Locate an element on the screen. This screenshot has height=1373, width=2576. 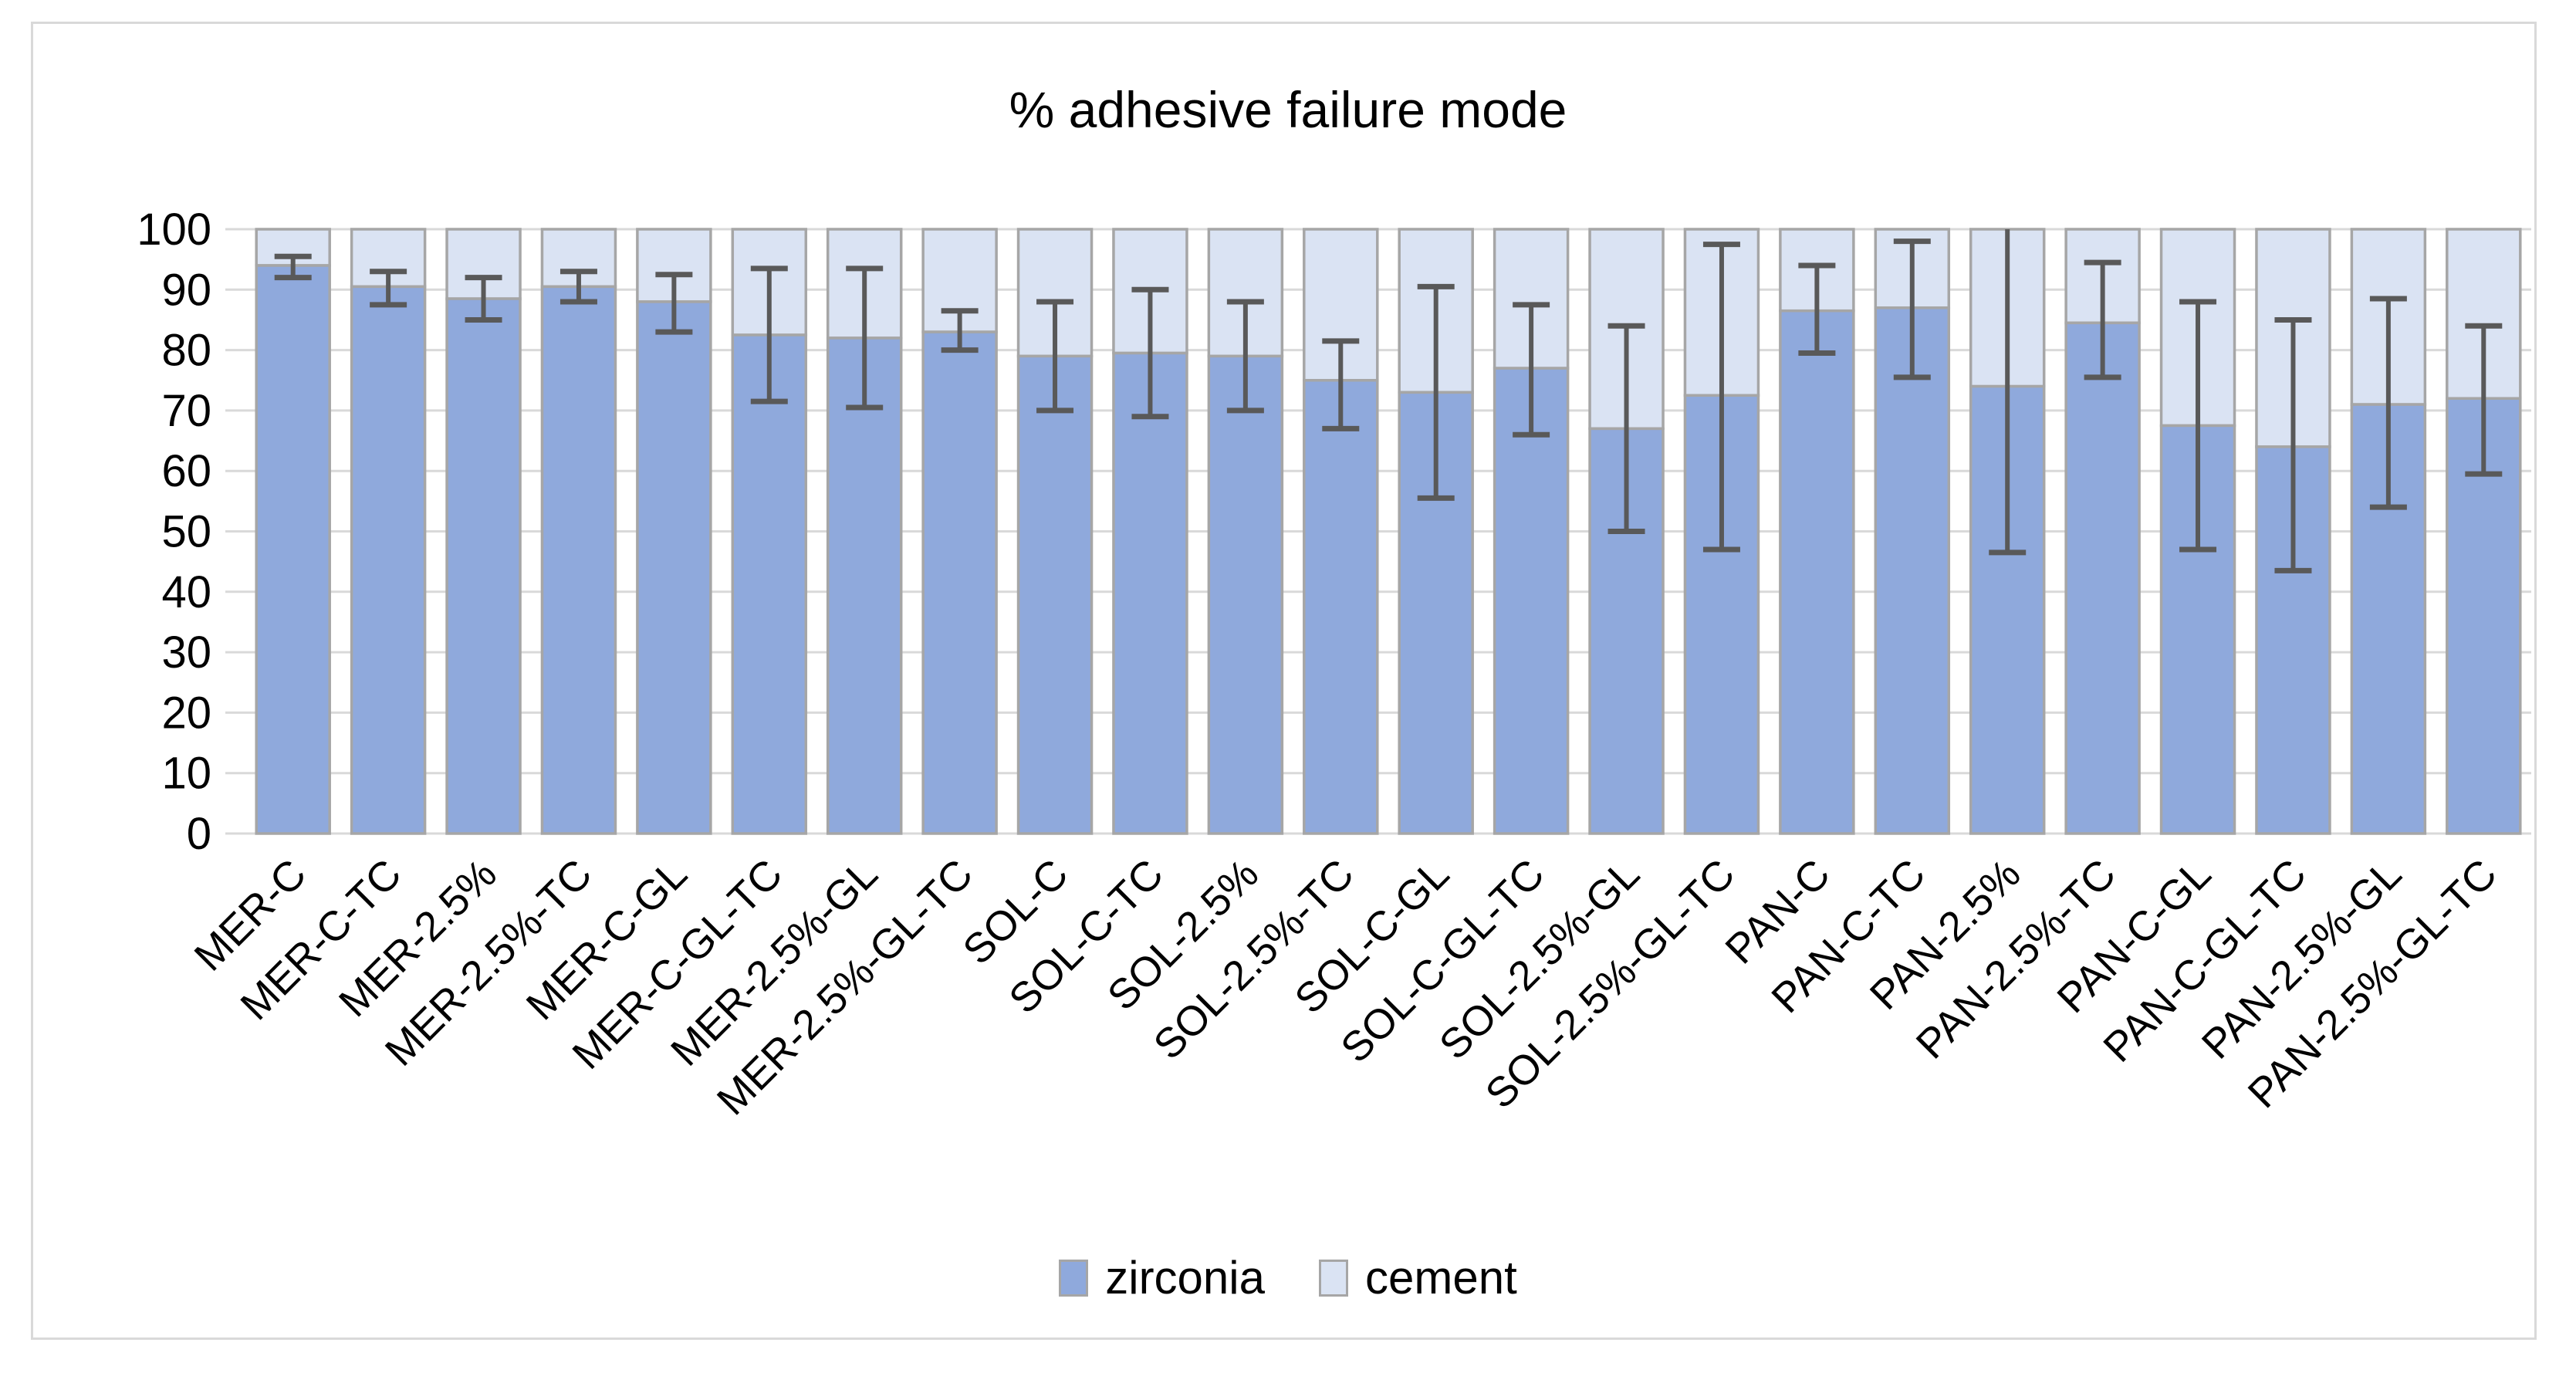
chart-title: % adhesive failure mode is located at coordinates (1288, 109).